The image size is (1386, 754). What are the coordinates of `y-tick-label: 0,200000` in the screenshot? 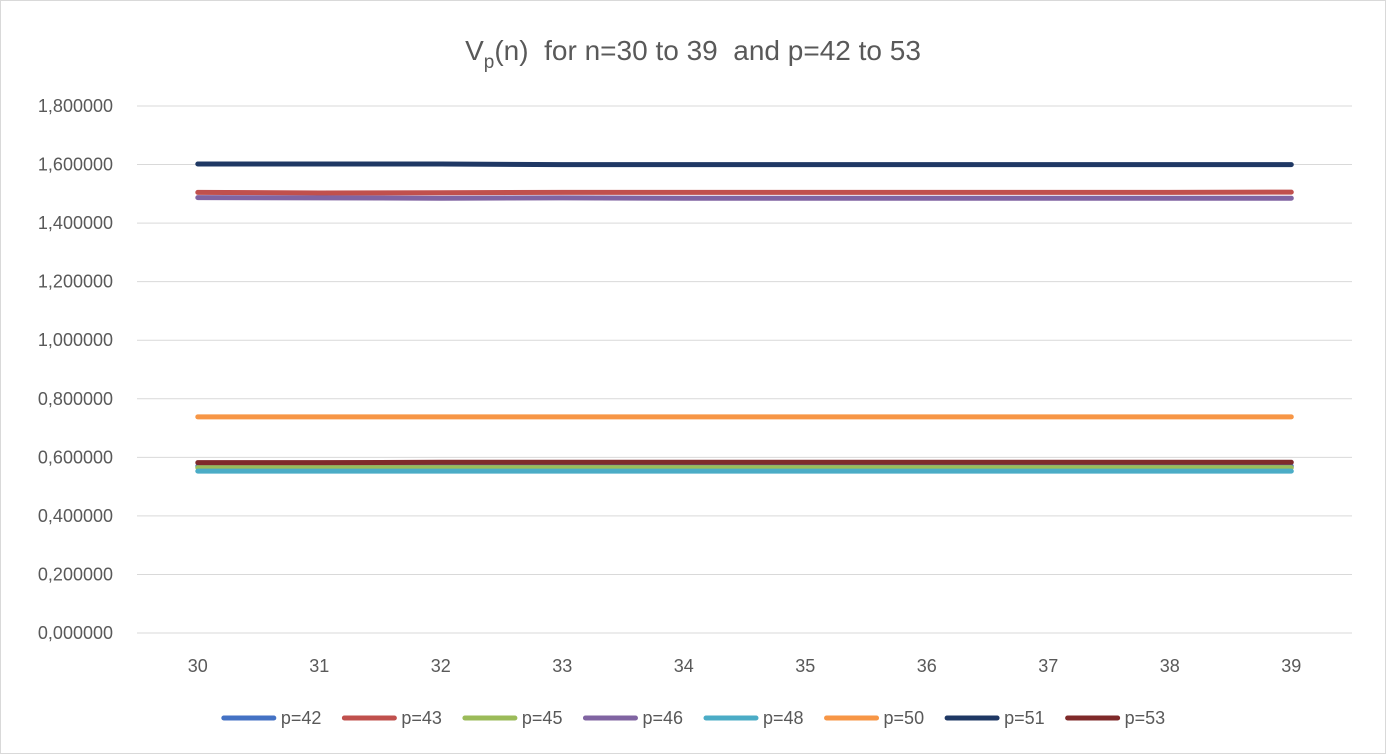 It's located at (75, 574).